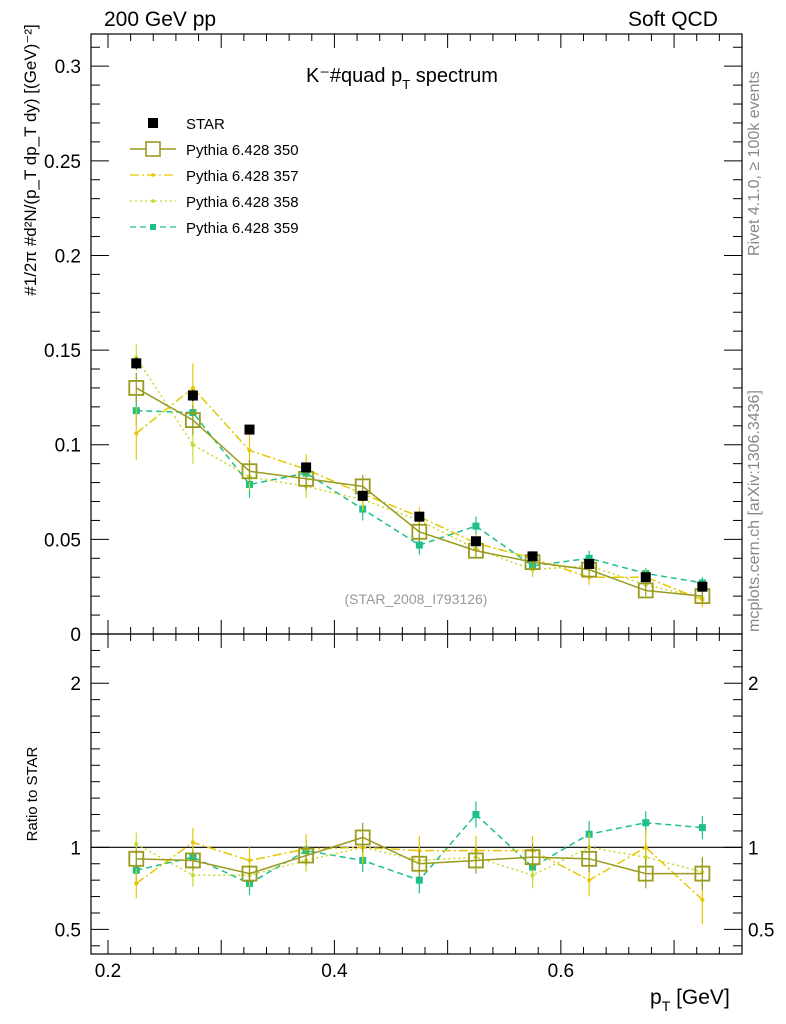 This screenshot has height=1024, width=786. What do you see at coordinates (242, 150) in the screenshot?
I see `legend-350-label: Pythia 6.428 350` at bounding box center [242, 150].